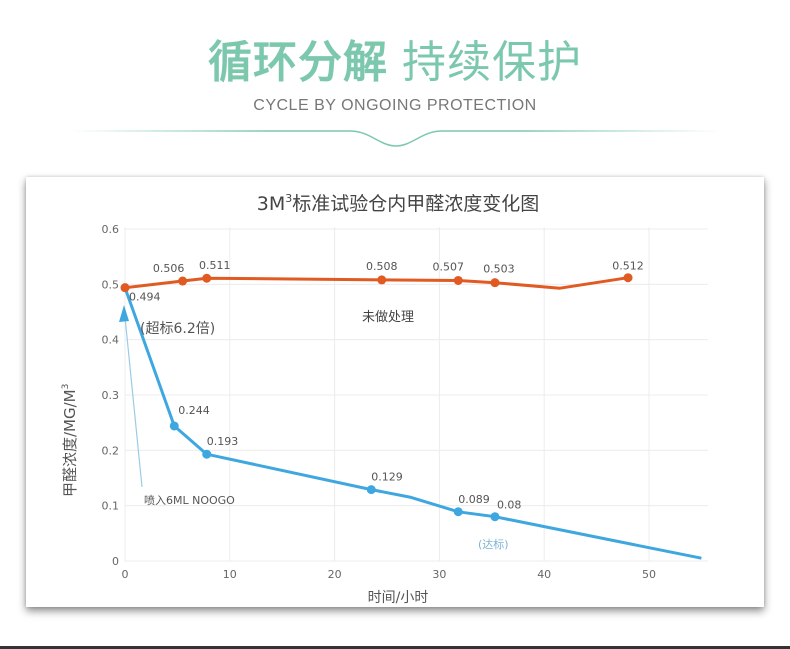  I want to click on y-axis-label: 甲醛浓度/MG/M3, so click(70, 440).